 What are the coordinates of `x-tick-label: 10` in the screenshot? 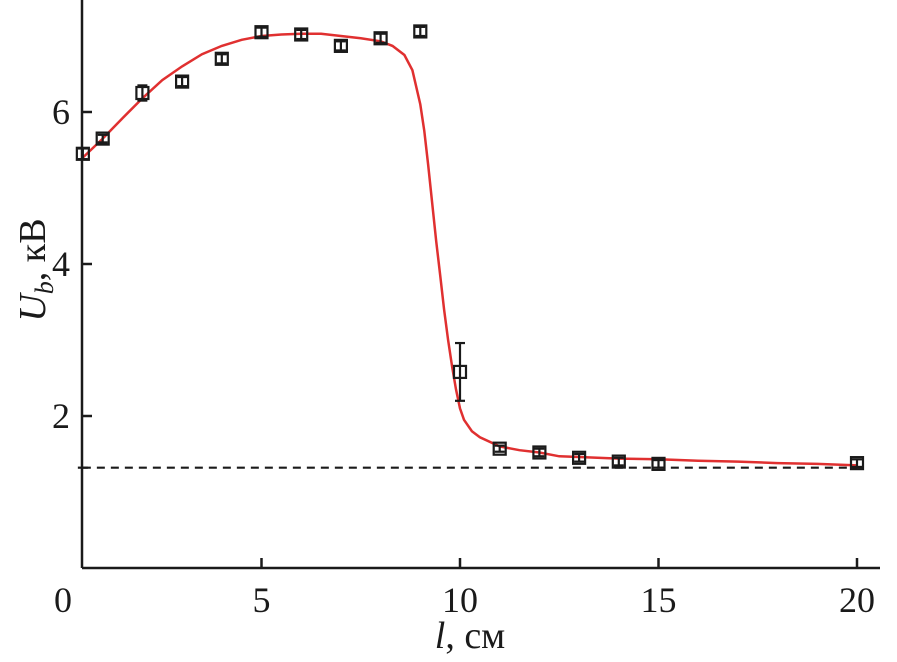 It's located at (460, 600).